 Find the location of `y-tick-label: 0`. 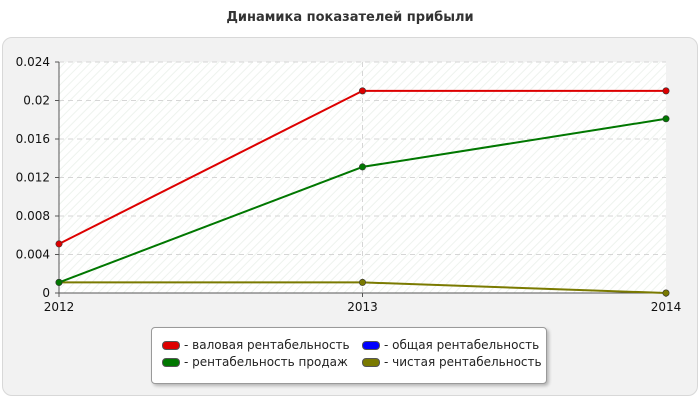

y-tick-label: 0 is located at coordinates (46, 293).